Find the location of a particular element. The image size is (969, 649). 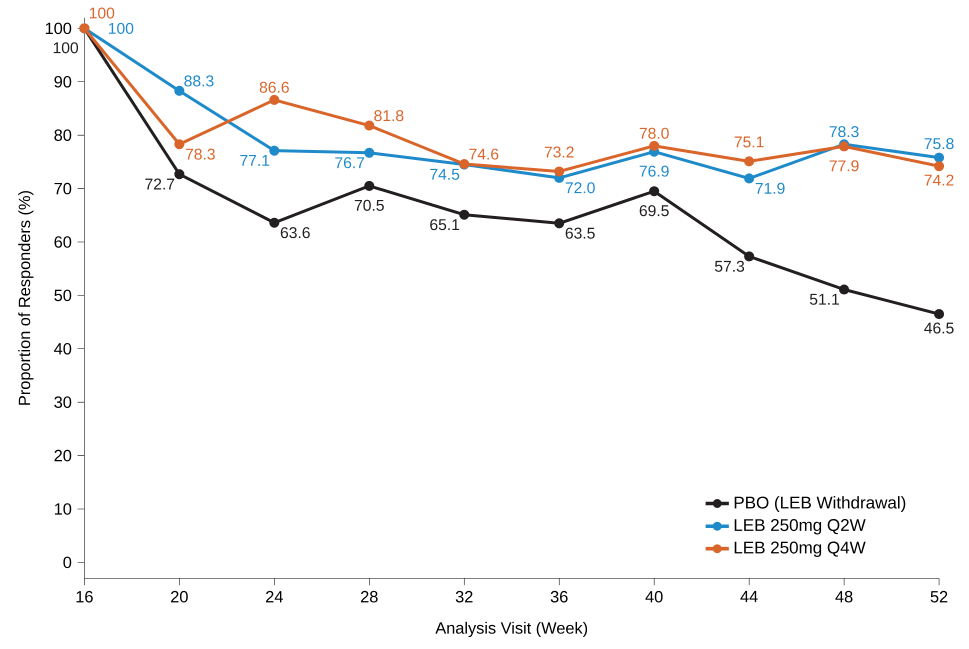

data-label: 46.5 is located at coordinates (939, 328).